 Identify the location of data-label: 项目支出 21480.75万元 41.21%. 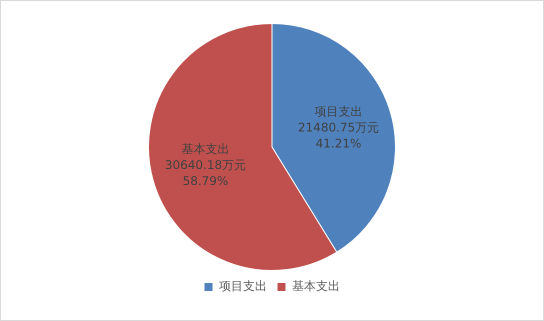
(339, 127).